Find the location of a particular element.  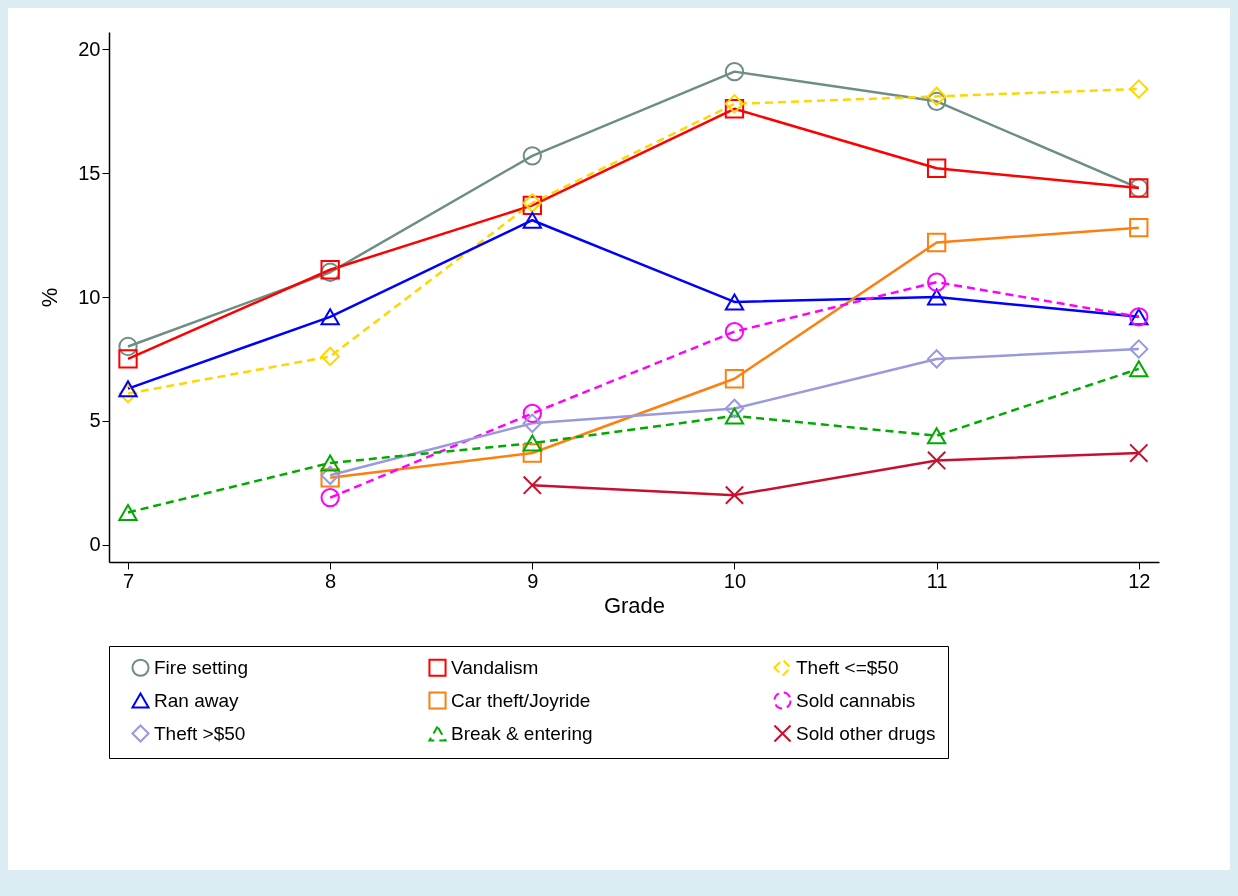

legend-label: Theft <=$50 is located at coordinates (847, 667).